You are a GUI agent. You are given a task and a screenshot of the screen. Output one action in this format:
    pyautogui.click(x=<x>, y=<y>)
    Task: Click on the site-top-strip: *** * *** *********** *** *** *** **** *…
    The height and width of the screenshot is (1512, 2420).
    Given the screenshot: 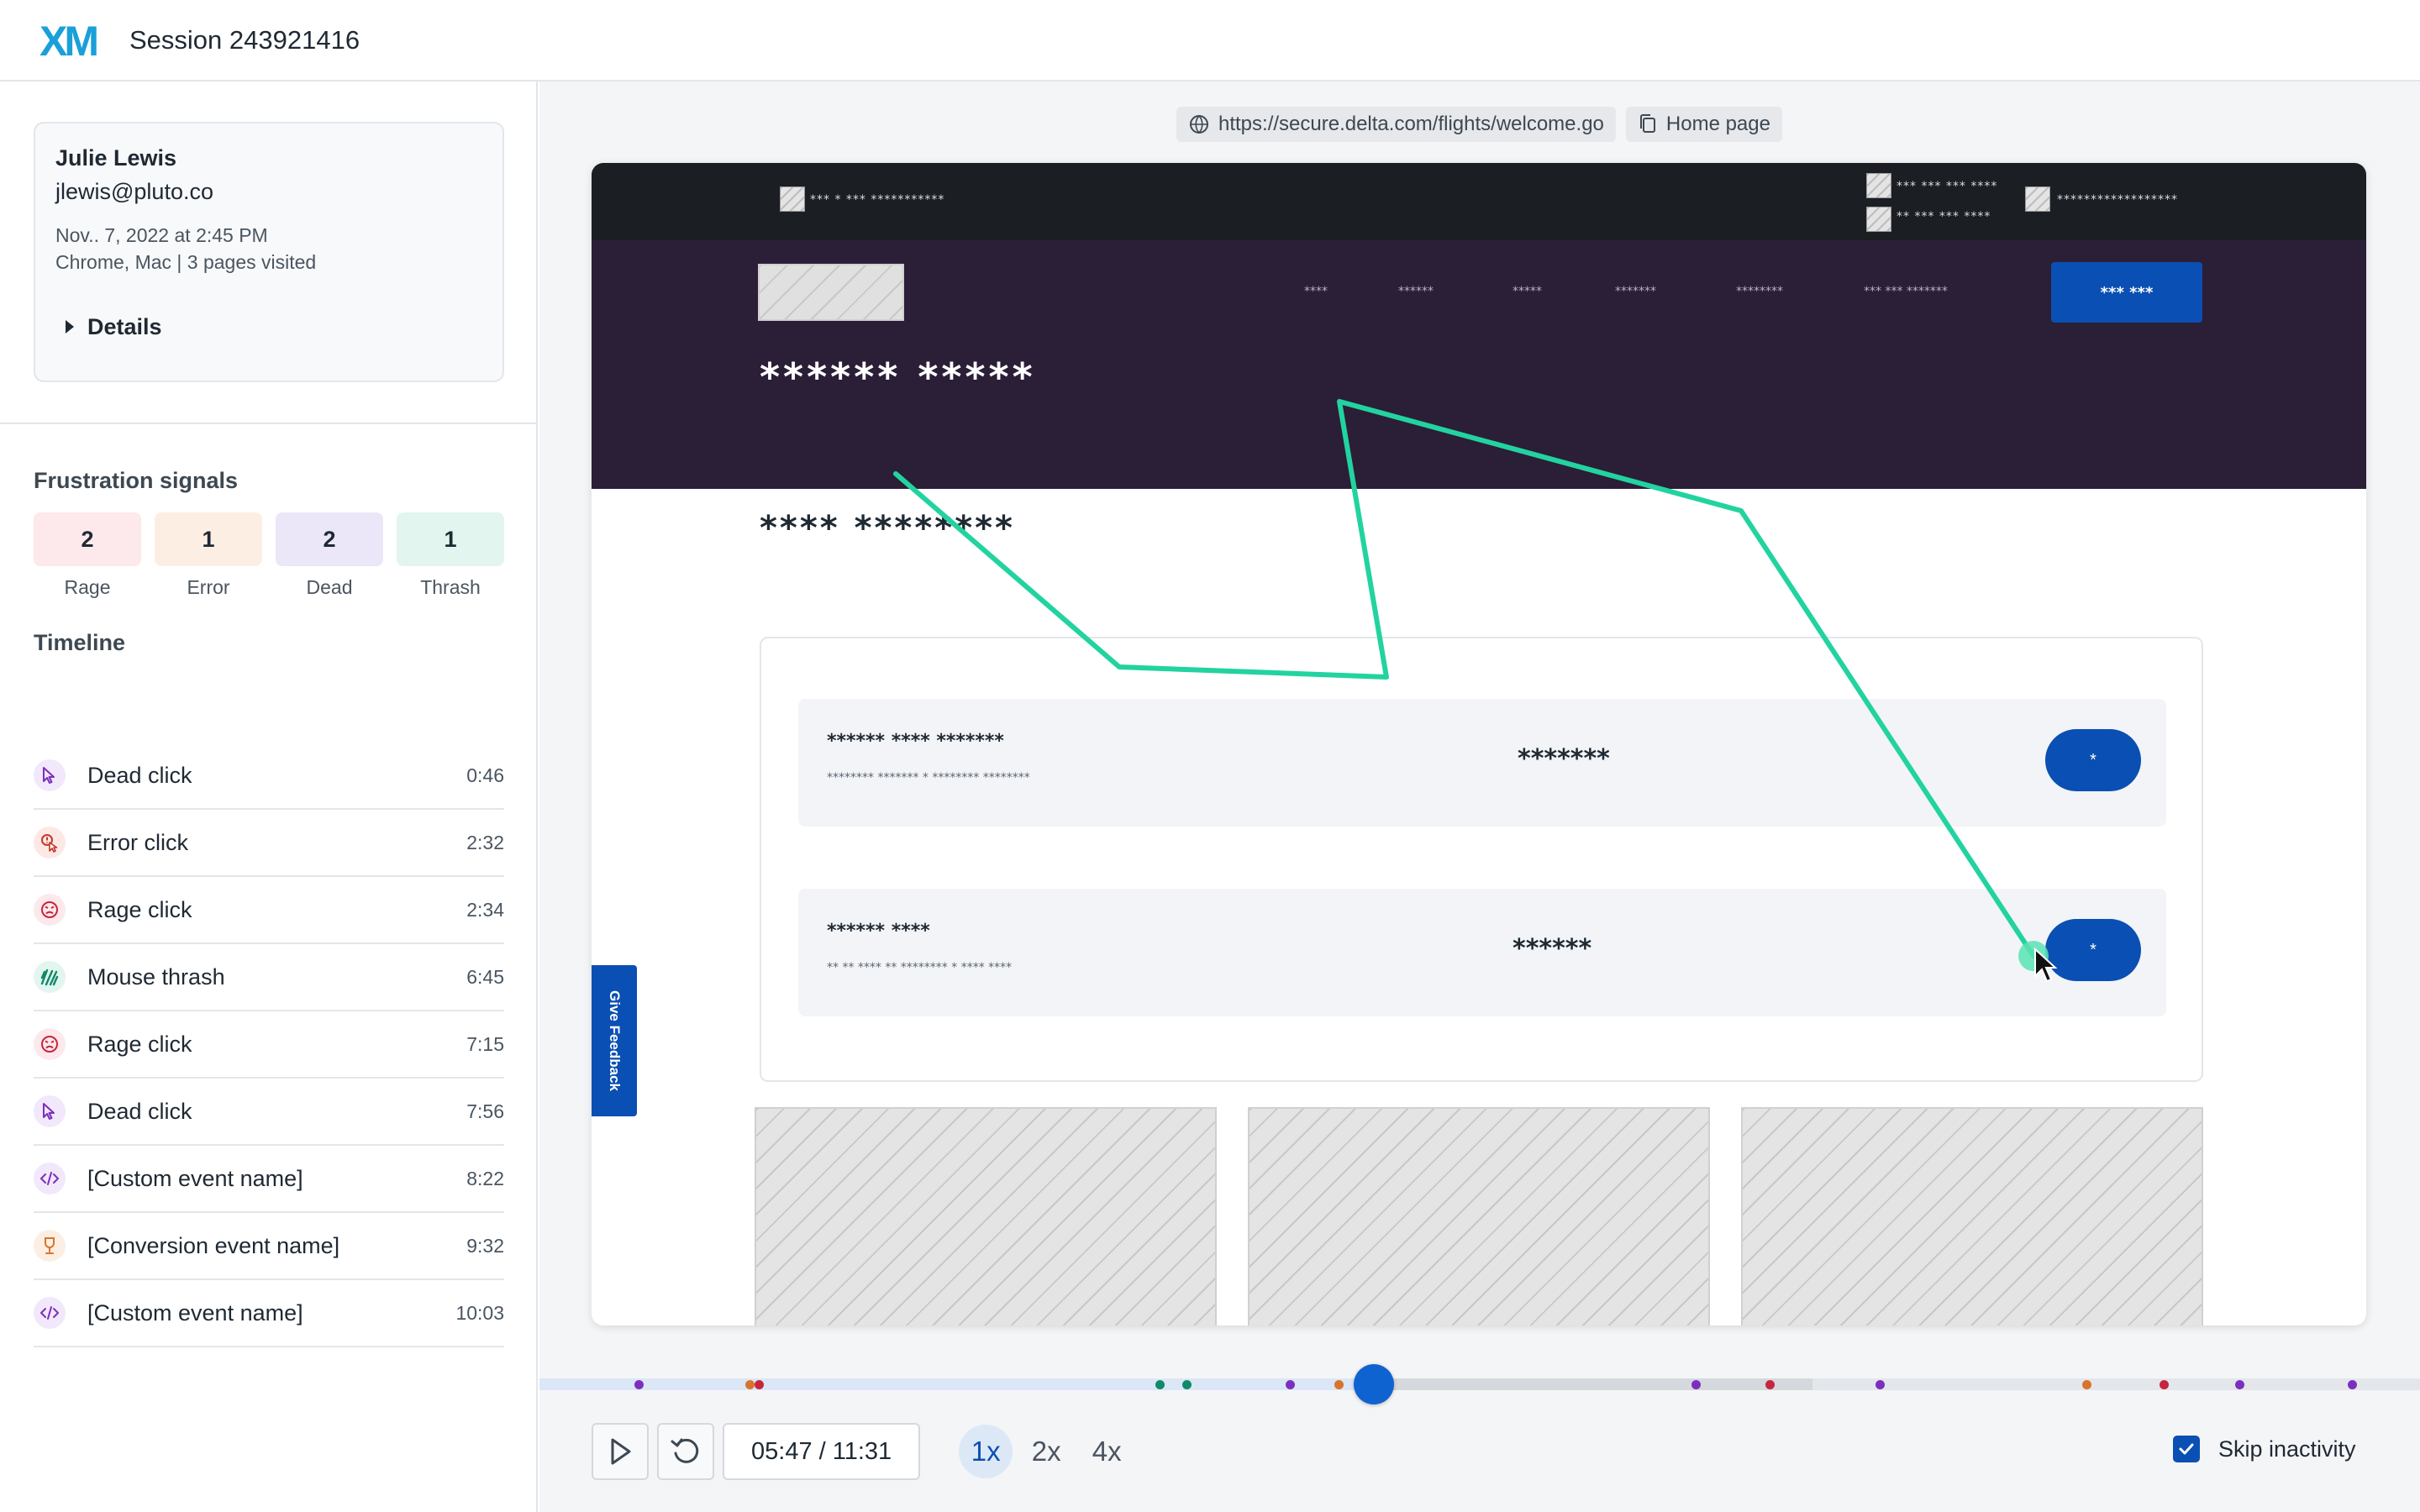 What is the action you would take?
    pyautogui.click(x=1479, y=201)
    